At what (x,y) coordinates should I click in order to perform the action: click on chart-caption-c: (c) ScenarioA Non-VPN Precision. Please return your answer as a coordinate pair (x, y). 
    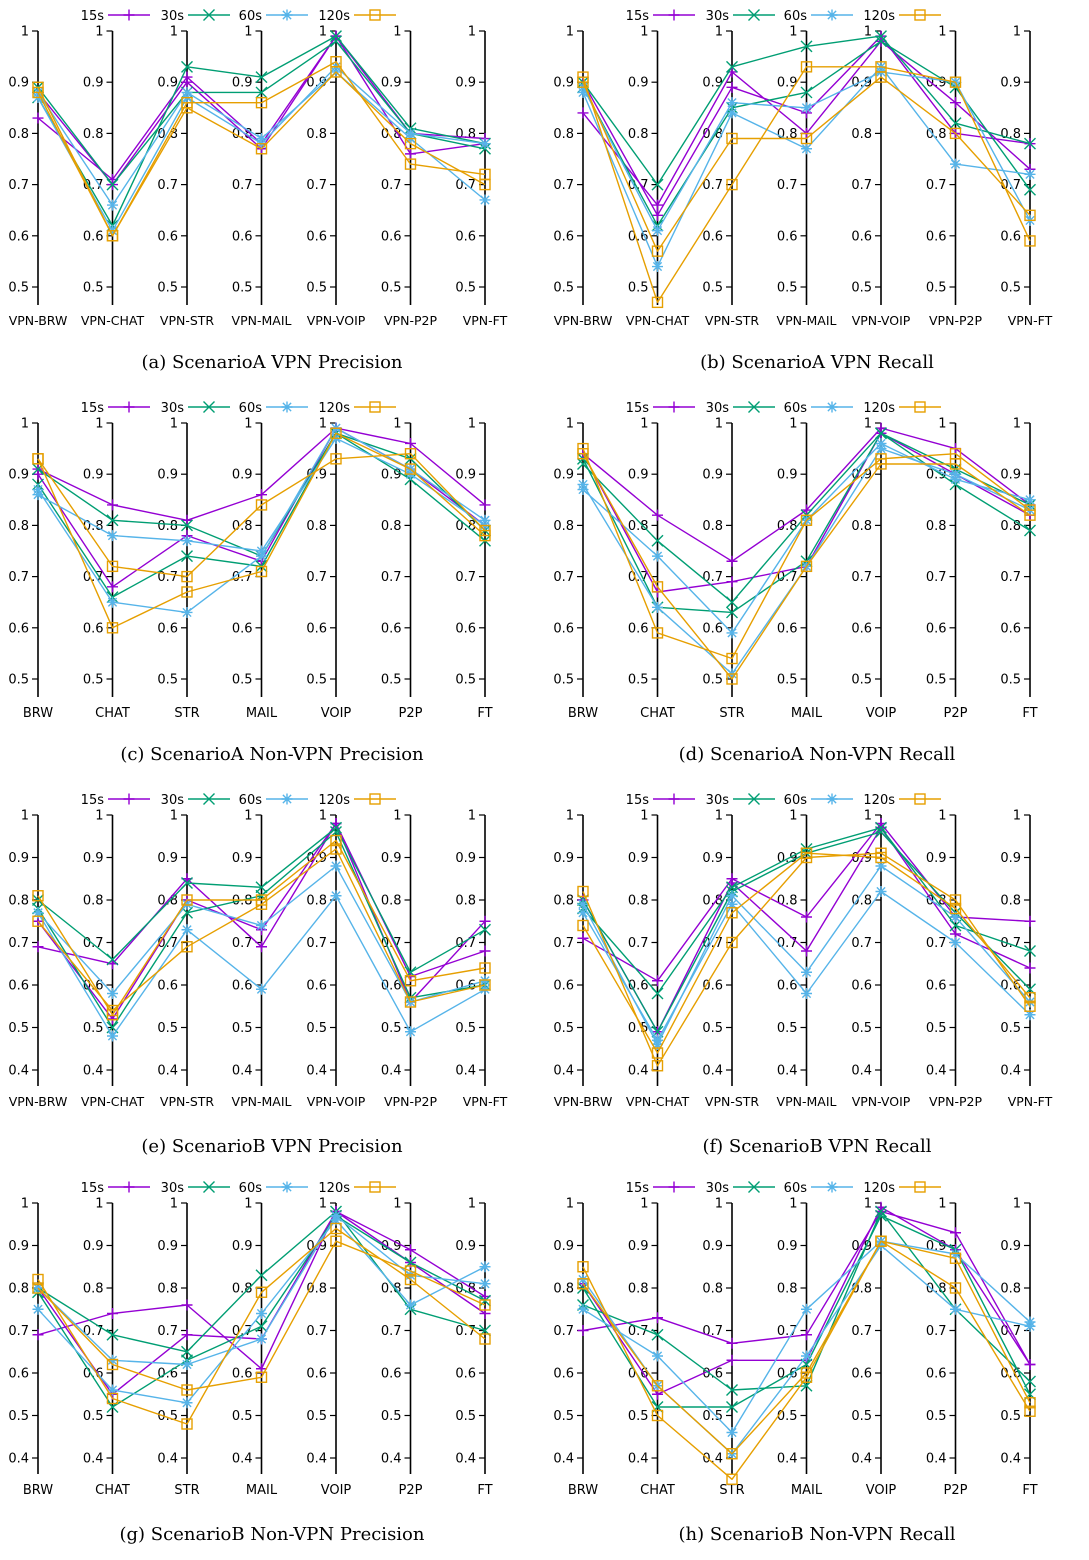
    Looking at the image, I should click on (272, 754).